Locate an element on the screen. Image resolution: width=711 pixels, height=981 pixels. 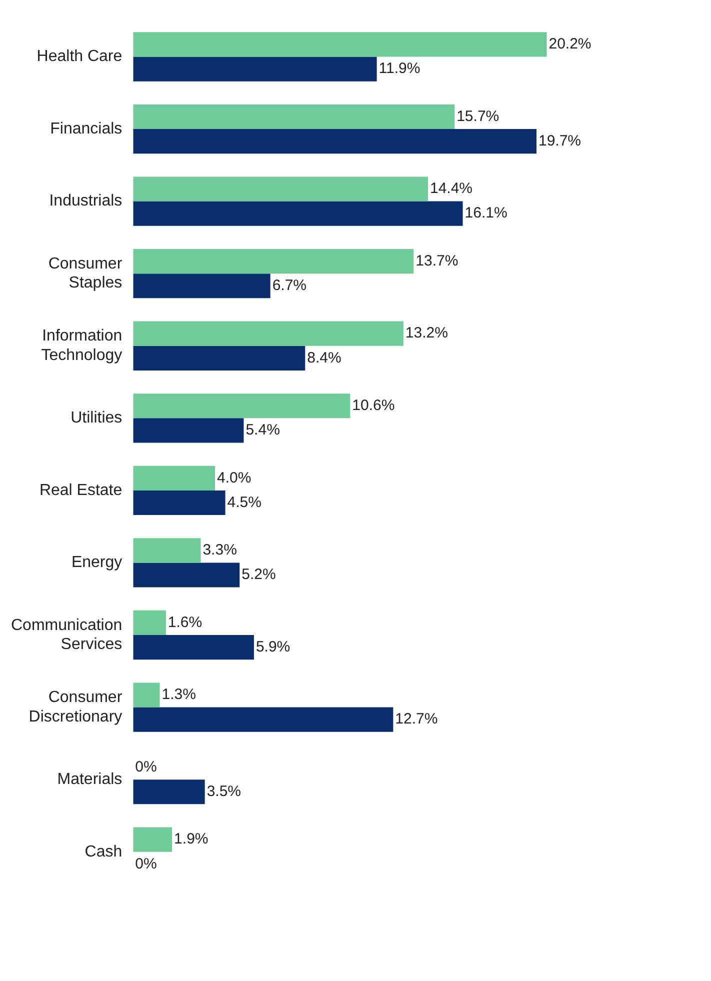
y-tick-label: Information Technology is located at coordinates (81, 346).